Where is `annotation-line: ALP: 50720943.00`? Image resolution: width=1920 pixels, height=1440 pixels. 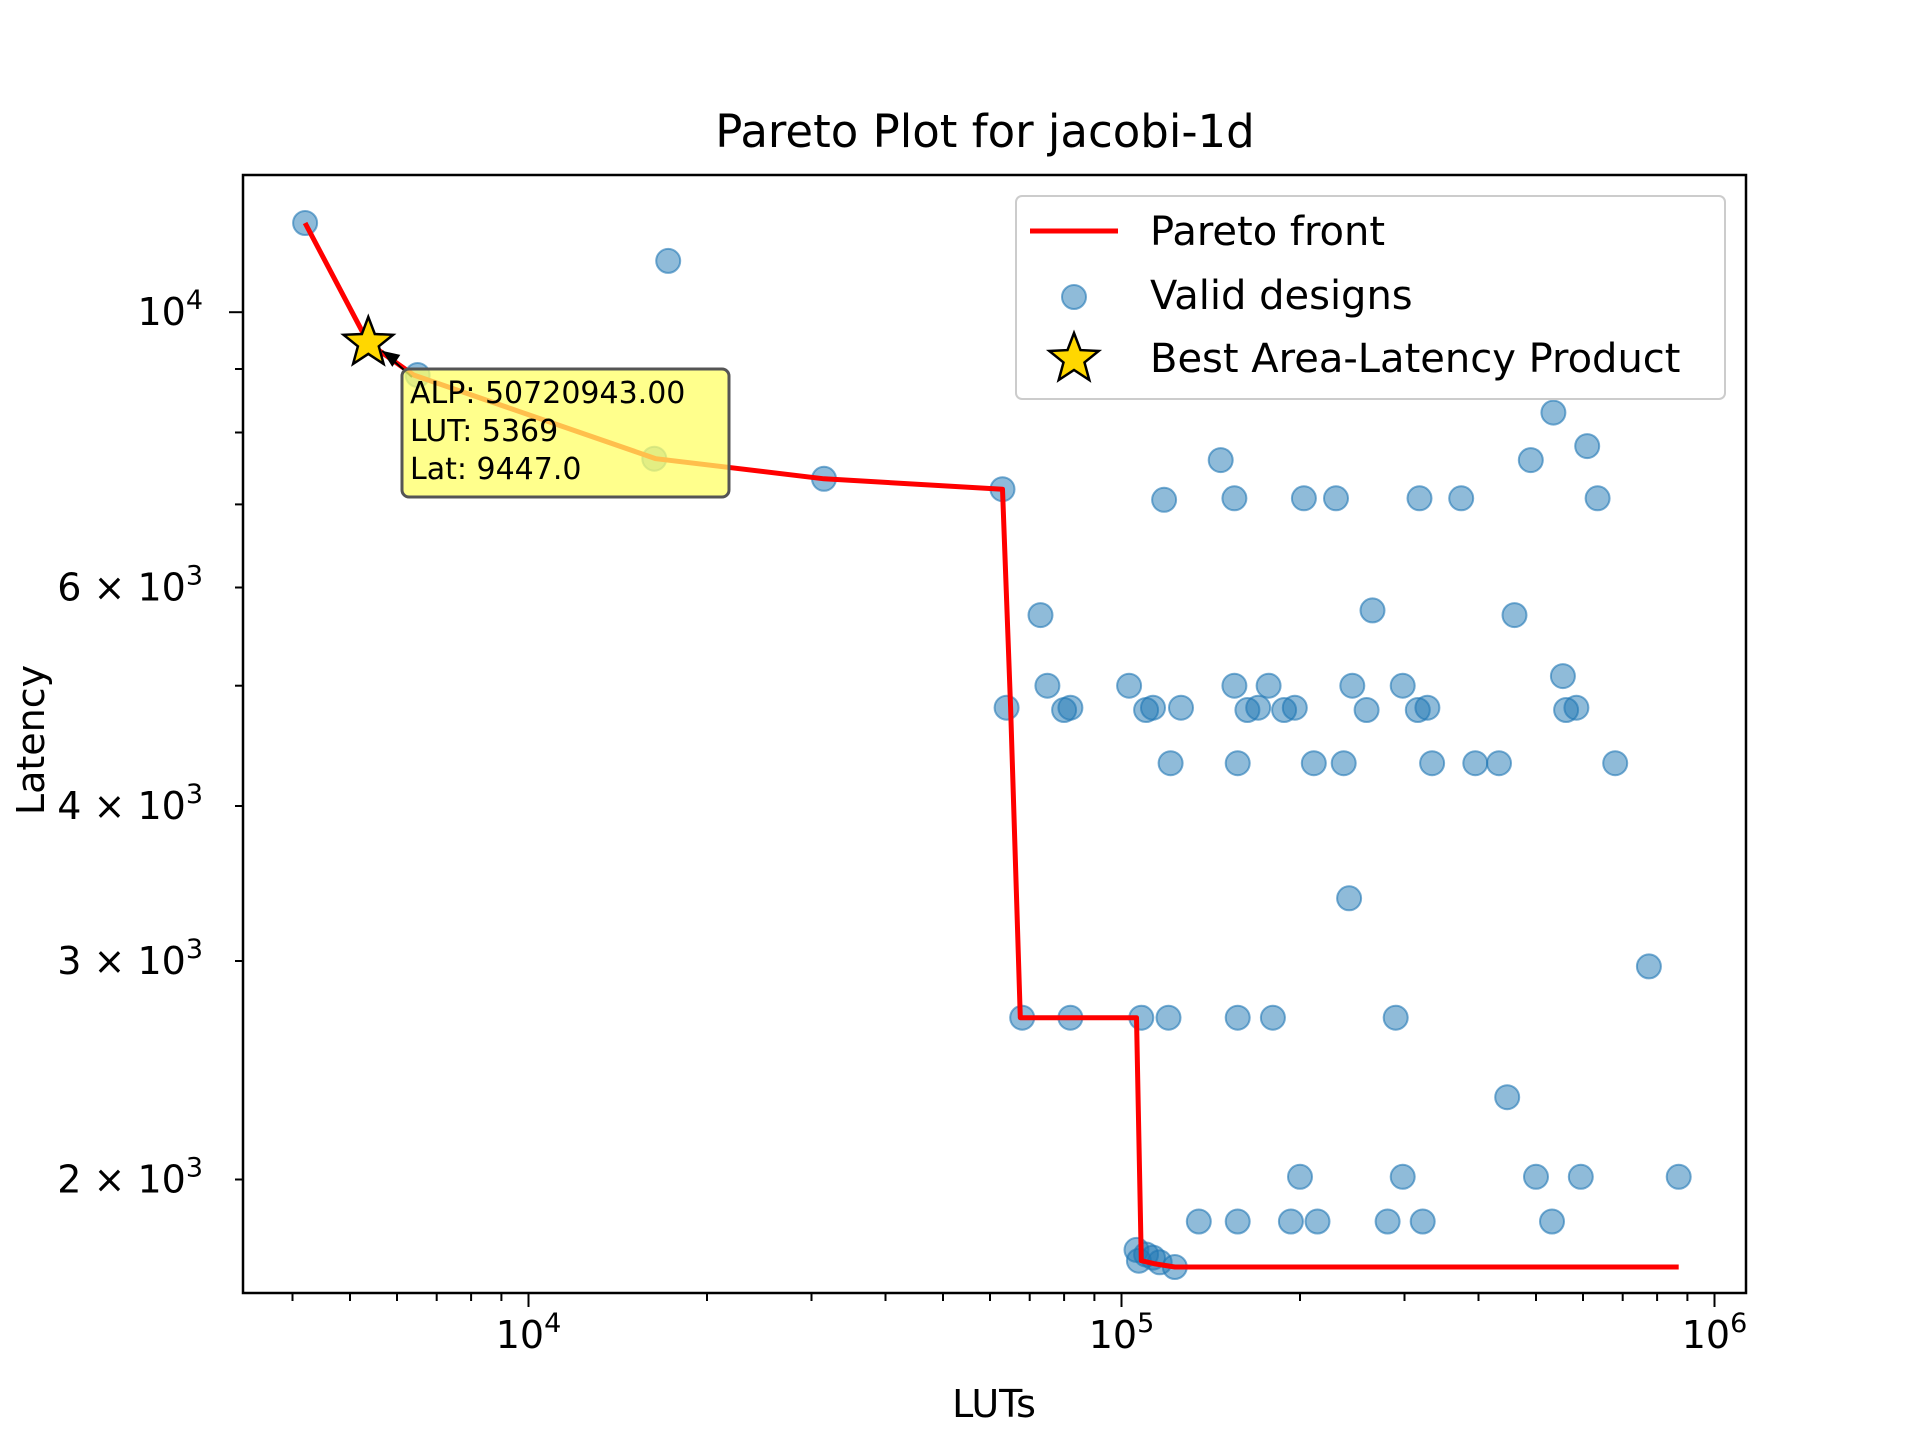
annotation-line: ALP: 50720943.00 is located at coordinates (547, 393).